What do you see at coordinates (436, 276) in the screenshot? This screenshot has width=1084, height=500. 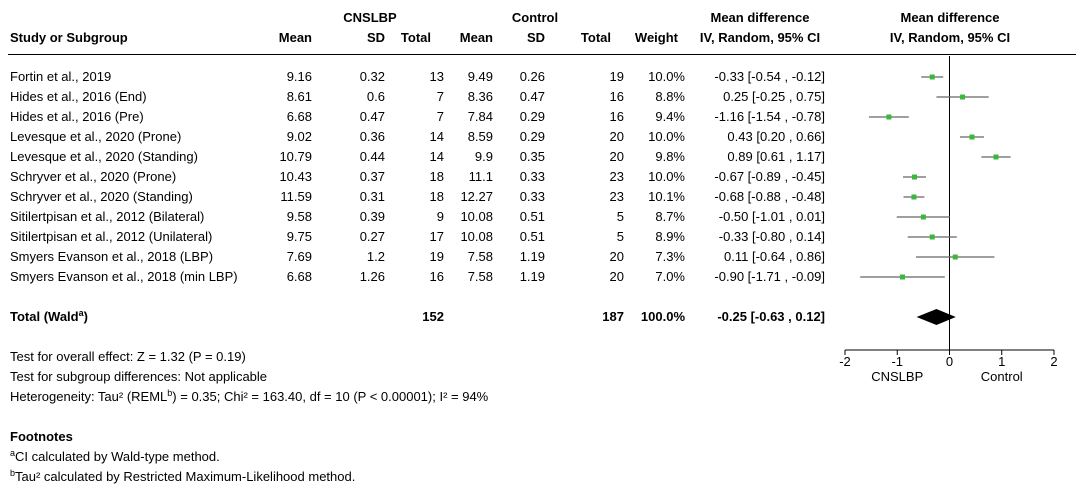 I see `total1-cell: 16` at bounding box center [436, 276].